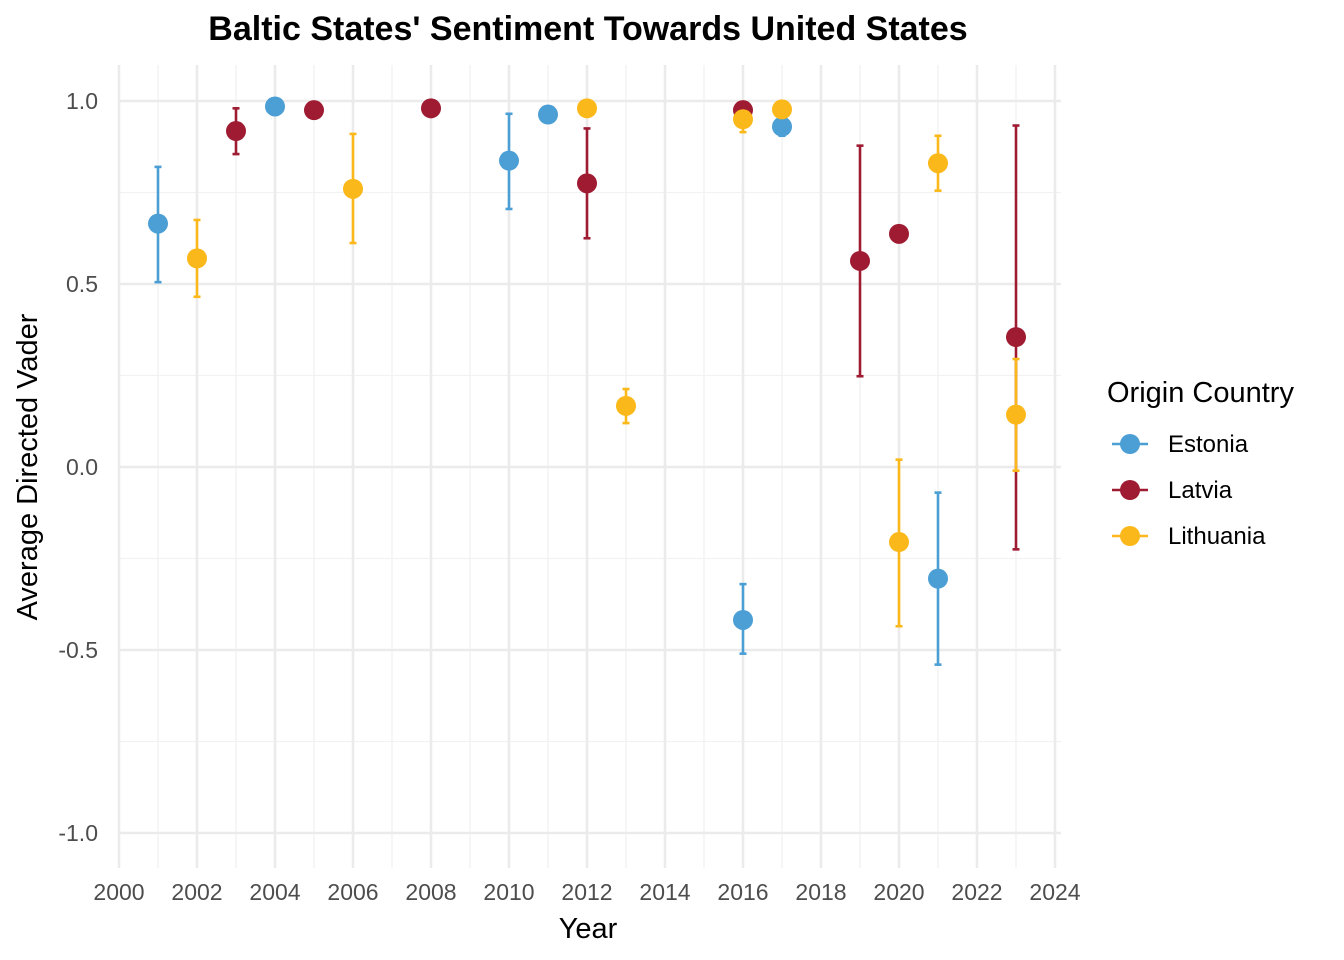 The width and height of the screenshot is (1344, 960). I want to click on legend-label: Estonia, so click(1208, 444).